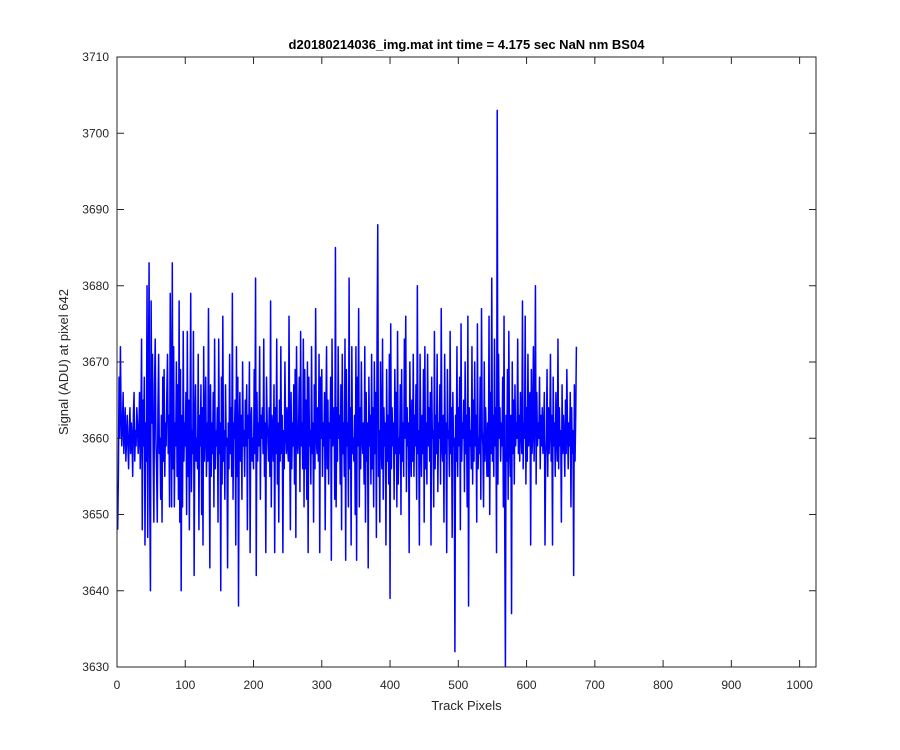 The height and width of the screenshot is (750, 900). Describe the element at coordinates (254, 685) in the screenshot. I see `x-tick-label: 200` at that location.